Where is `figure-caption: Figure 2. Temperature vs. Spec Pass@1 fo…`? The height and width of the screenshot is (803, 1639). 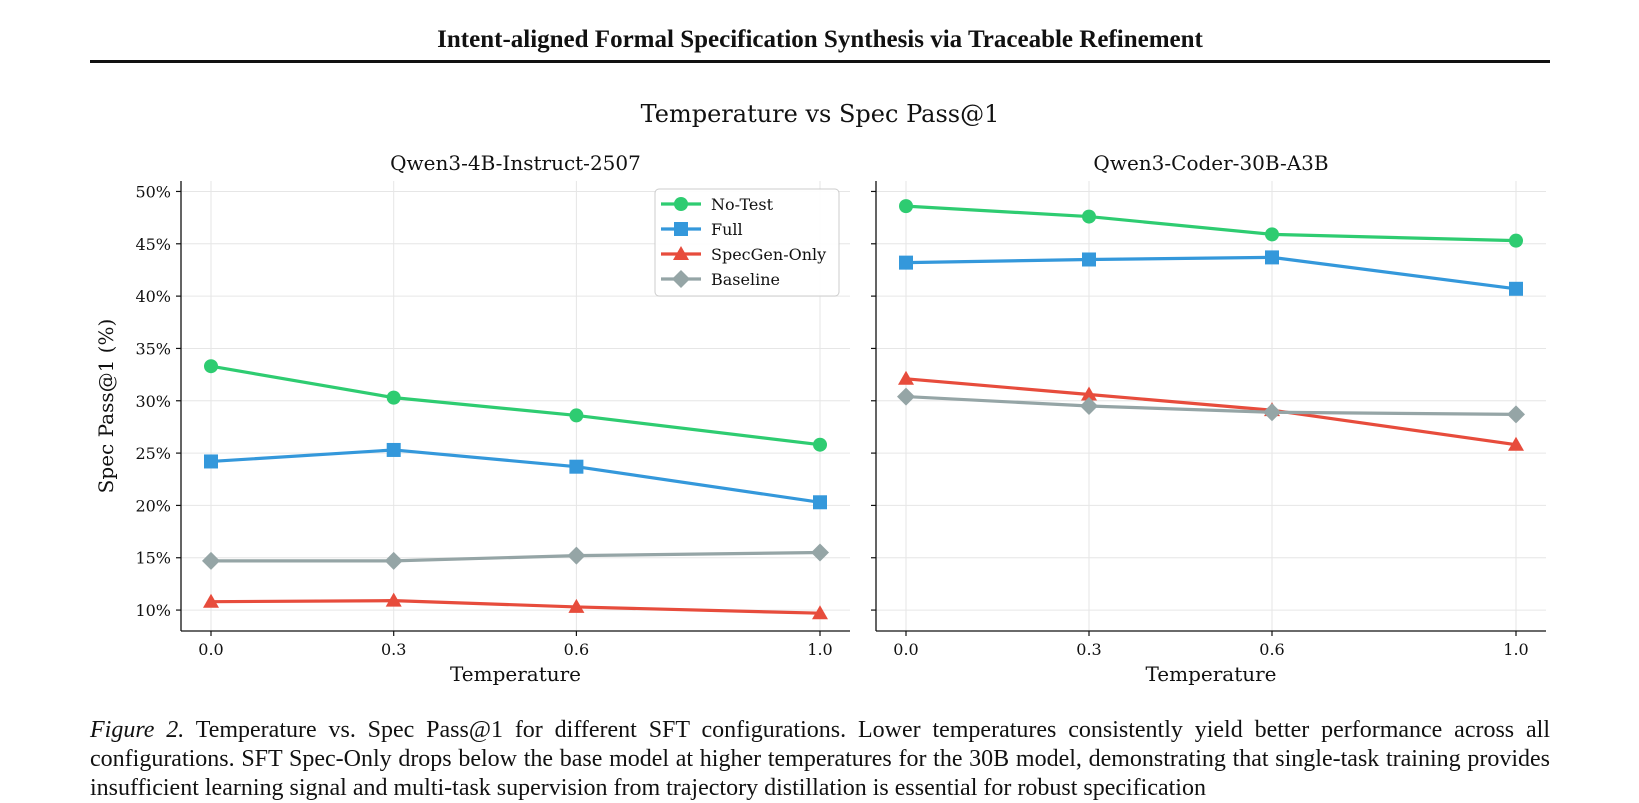 figure-caption: Figure 2. Temperature vs. Spec Pass@1 fo… is located at coordinates (820, 759).